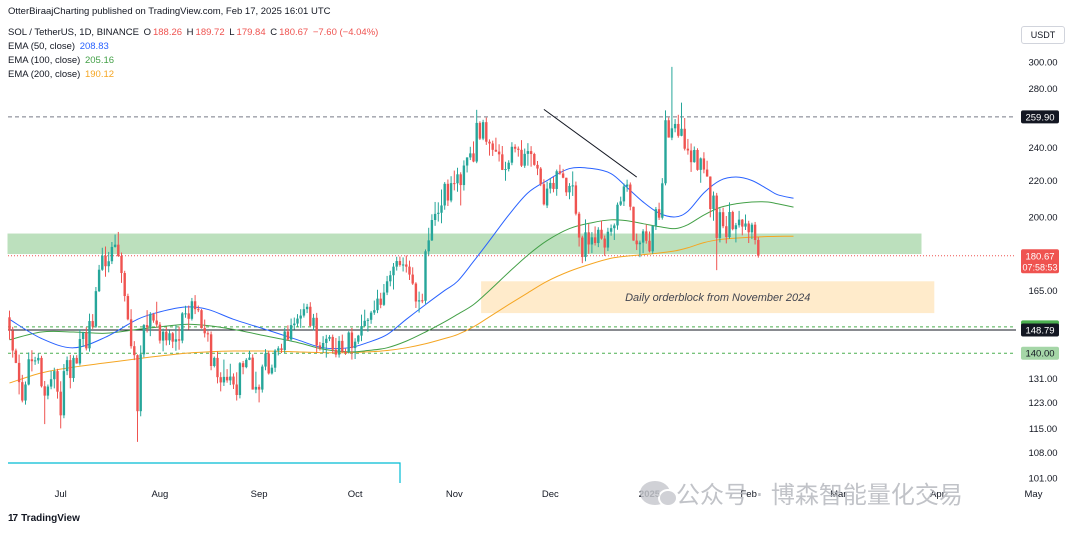  What do you see at coordinates (73, 32) in the screenshot?
I see `symbol-label: SOL / TetherUS, 1D, BINANCE` at bounding box center [73, 32].